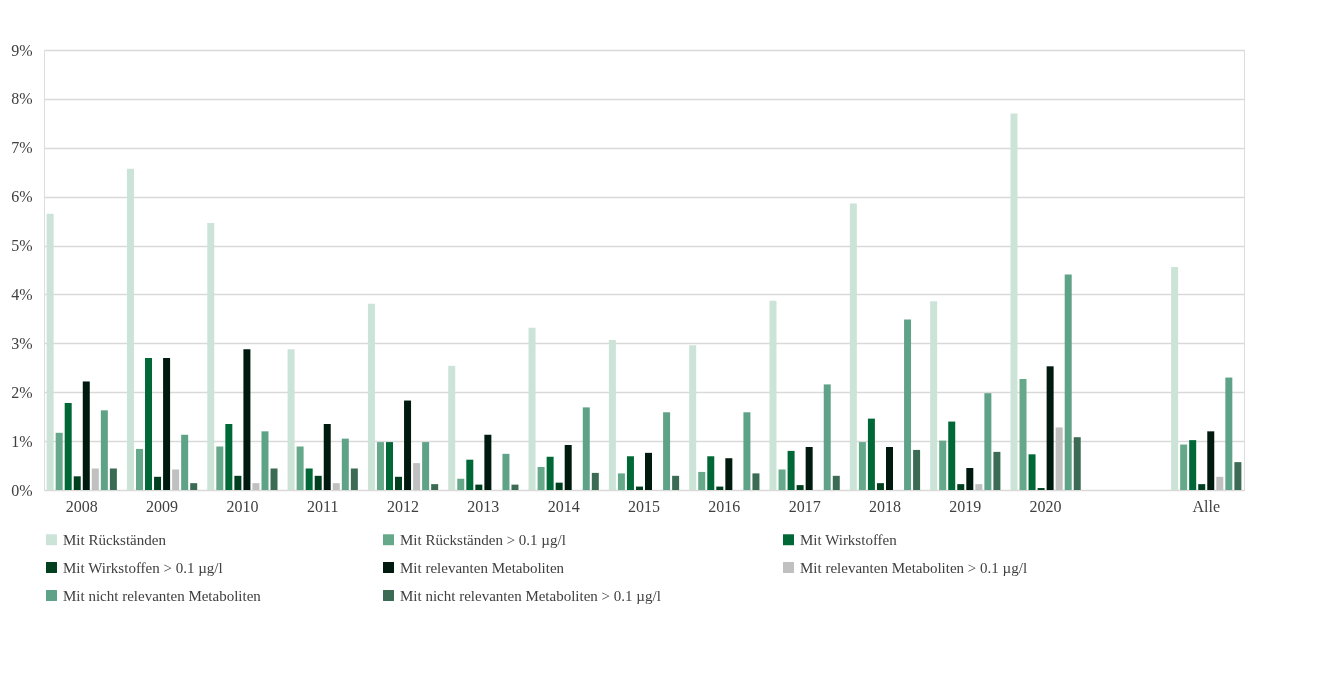 This screenshot has width=1324, height=691. Describe the element at coordinates (22, 148) in the screenshot. I see `y-tick-label: 7%` at that location.